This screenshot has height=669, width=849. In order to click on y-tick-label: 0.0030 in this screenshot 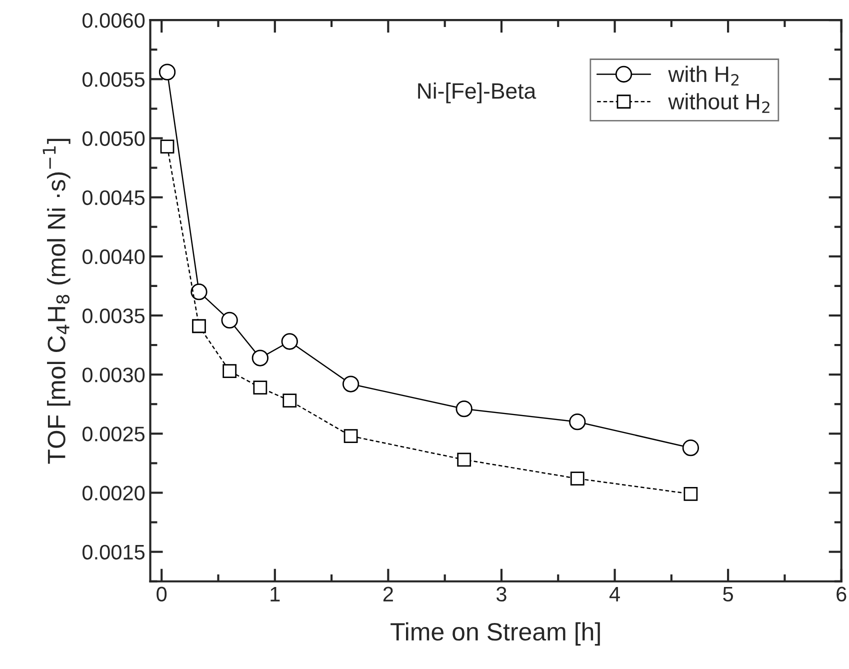, I will do `click(113, 375)`.